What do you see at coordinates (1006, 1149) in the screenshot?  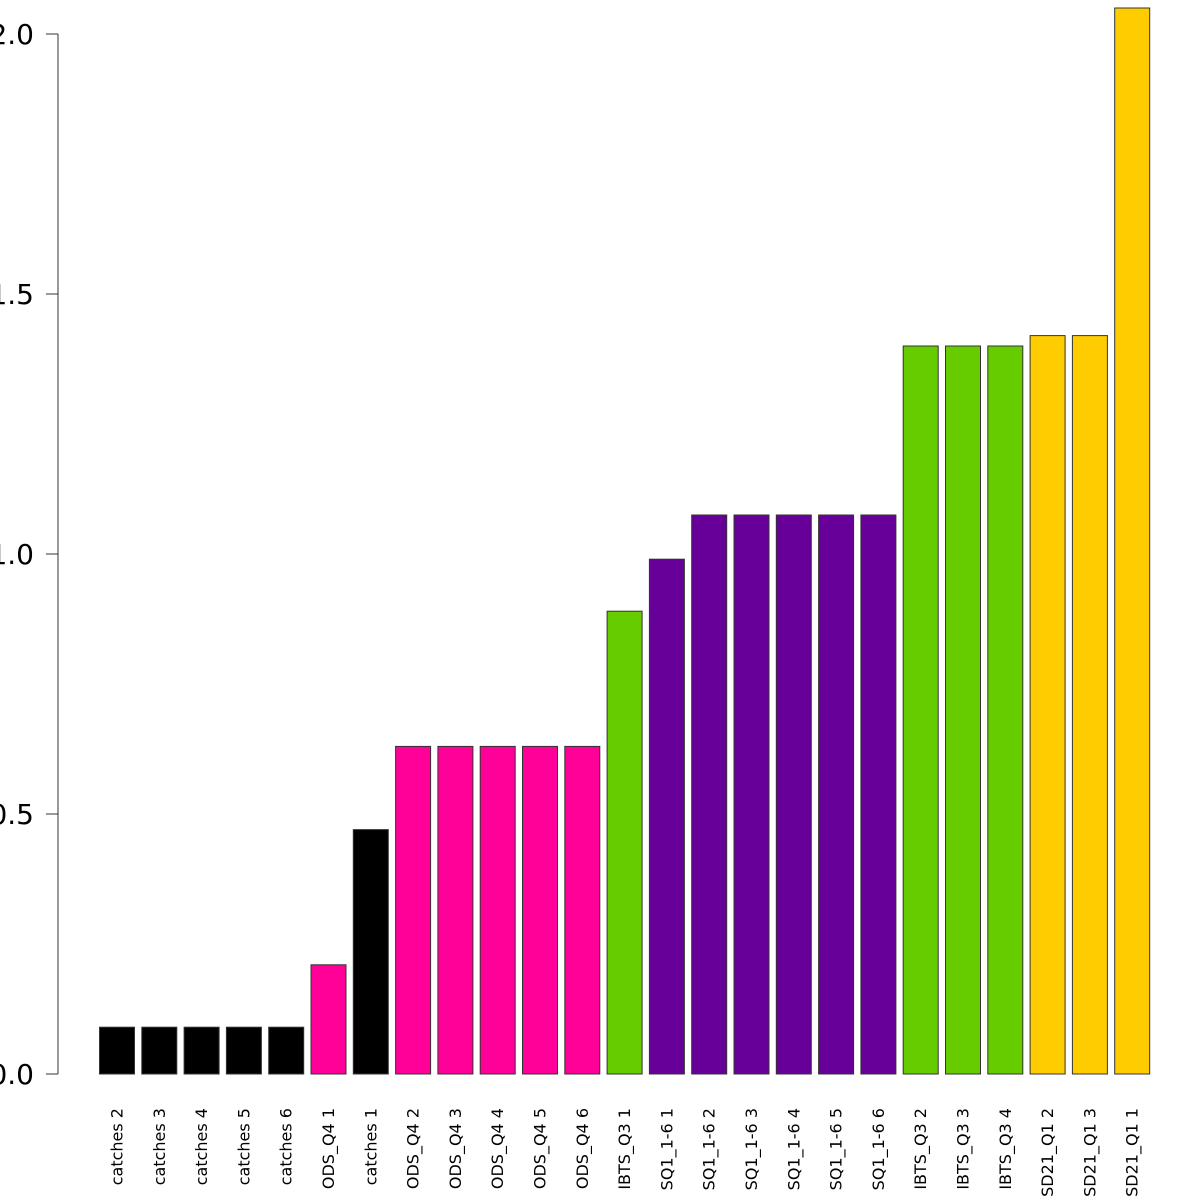 I see `x-tick-label: IBTS_Q3 4` at bounding box center [1006, 1149].